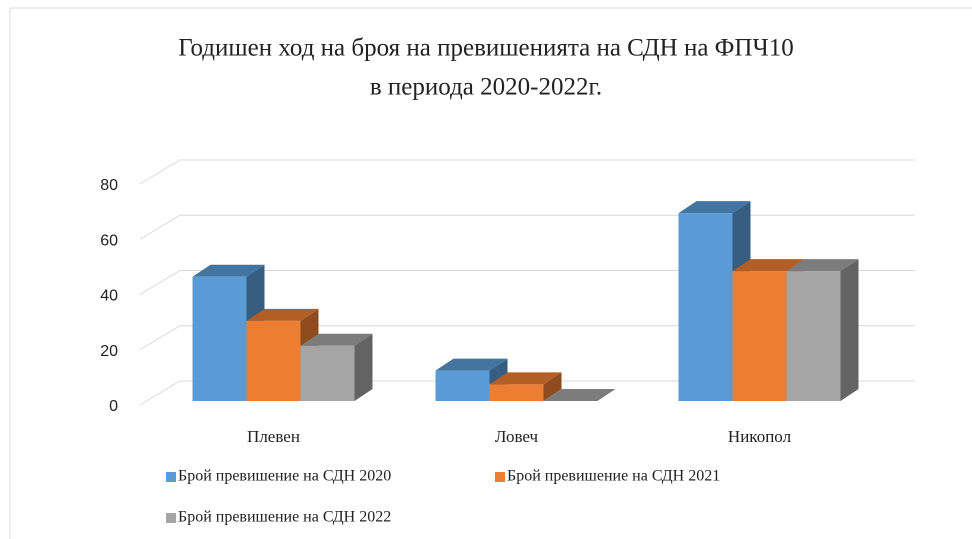  I want to click on x-tick-label: Ловеч, so click(517, 436).